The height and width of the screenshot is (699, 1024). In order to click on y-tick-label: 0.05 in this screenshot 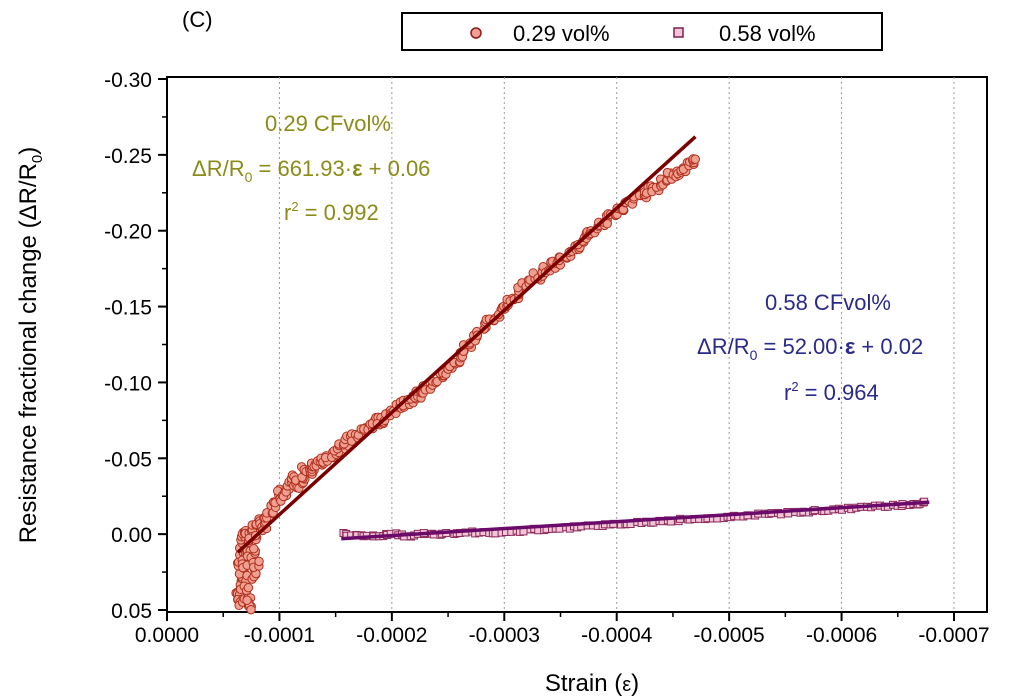, I will do `click(131, 611)`.